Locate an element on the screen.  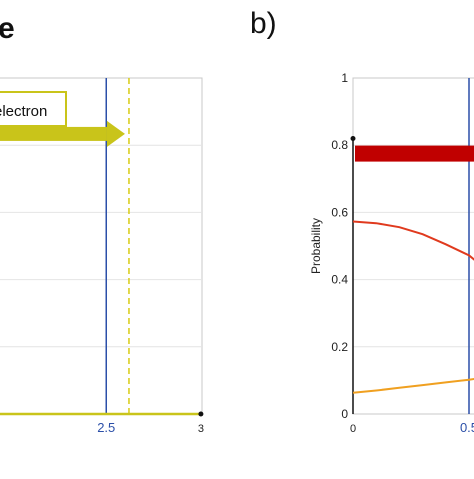
legend-label: electron is located at coordinates (23, 111).